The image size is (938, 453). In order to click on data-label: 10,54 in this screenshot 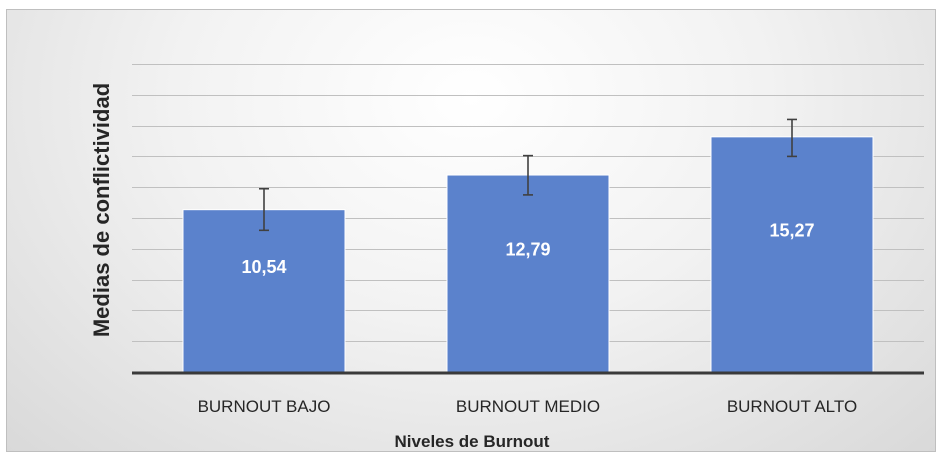, I will do `click(263, 267)`.